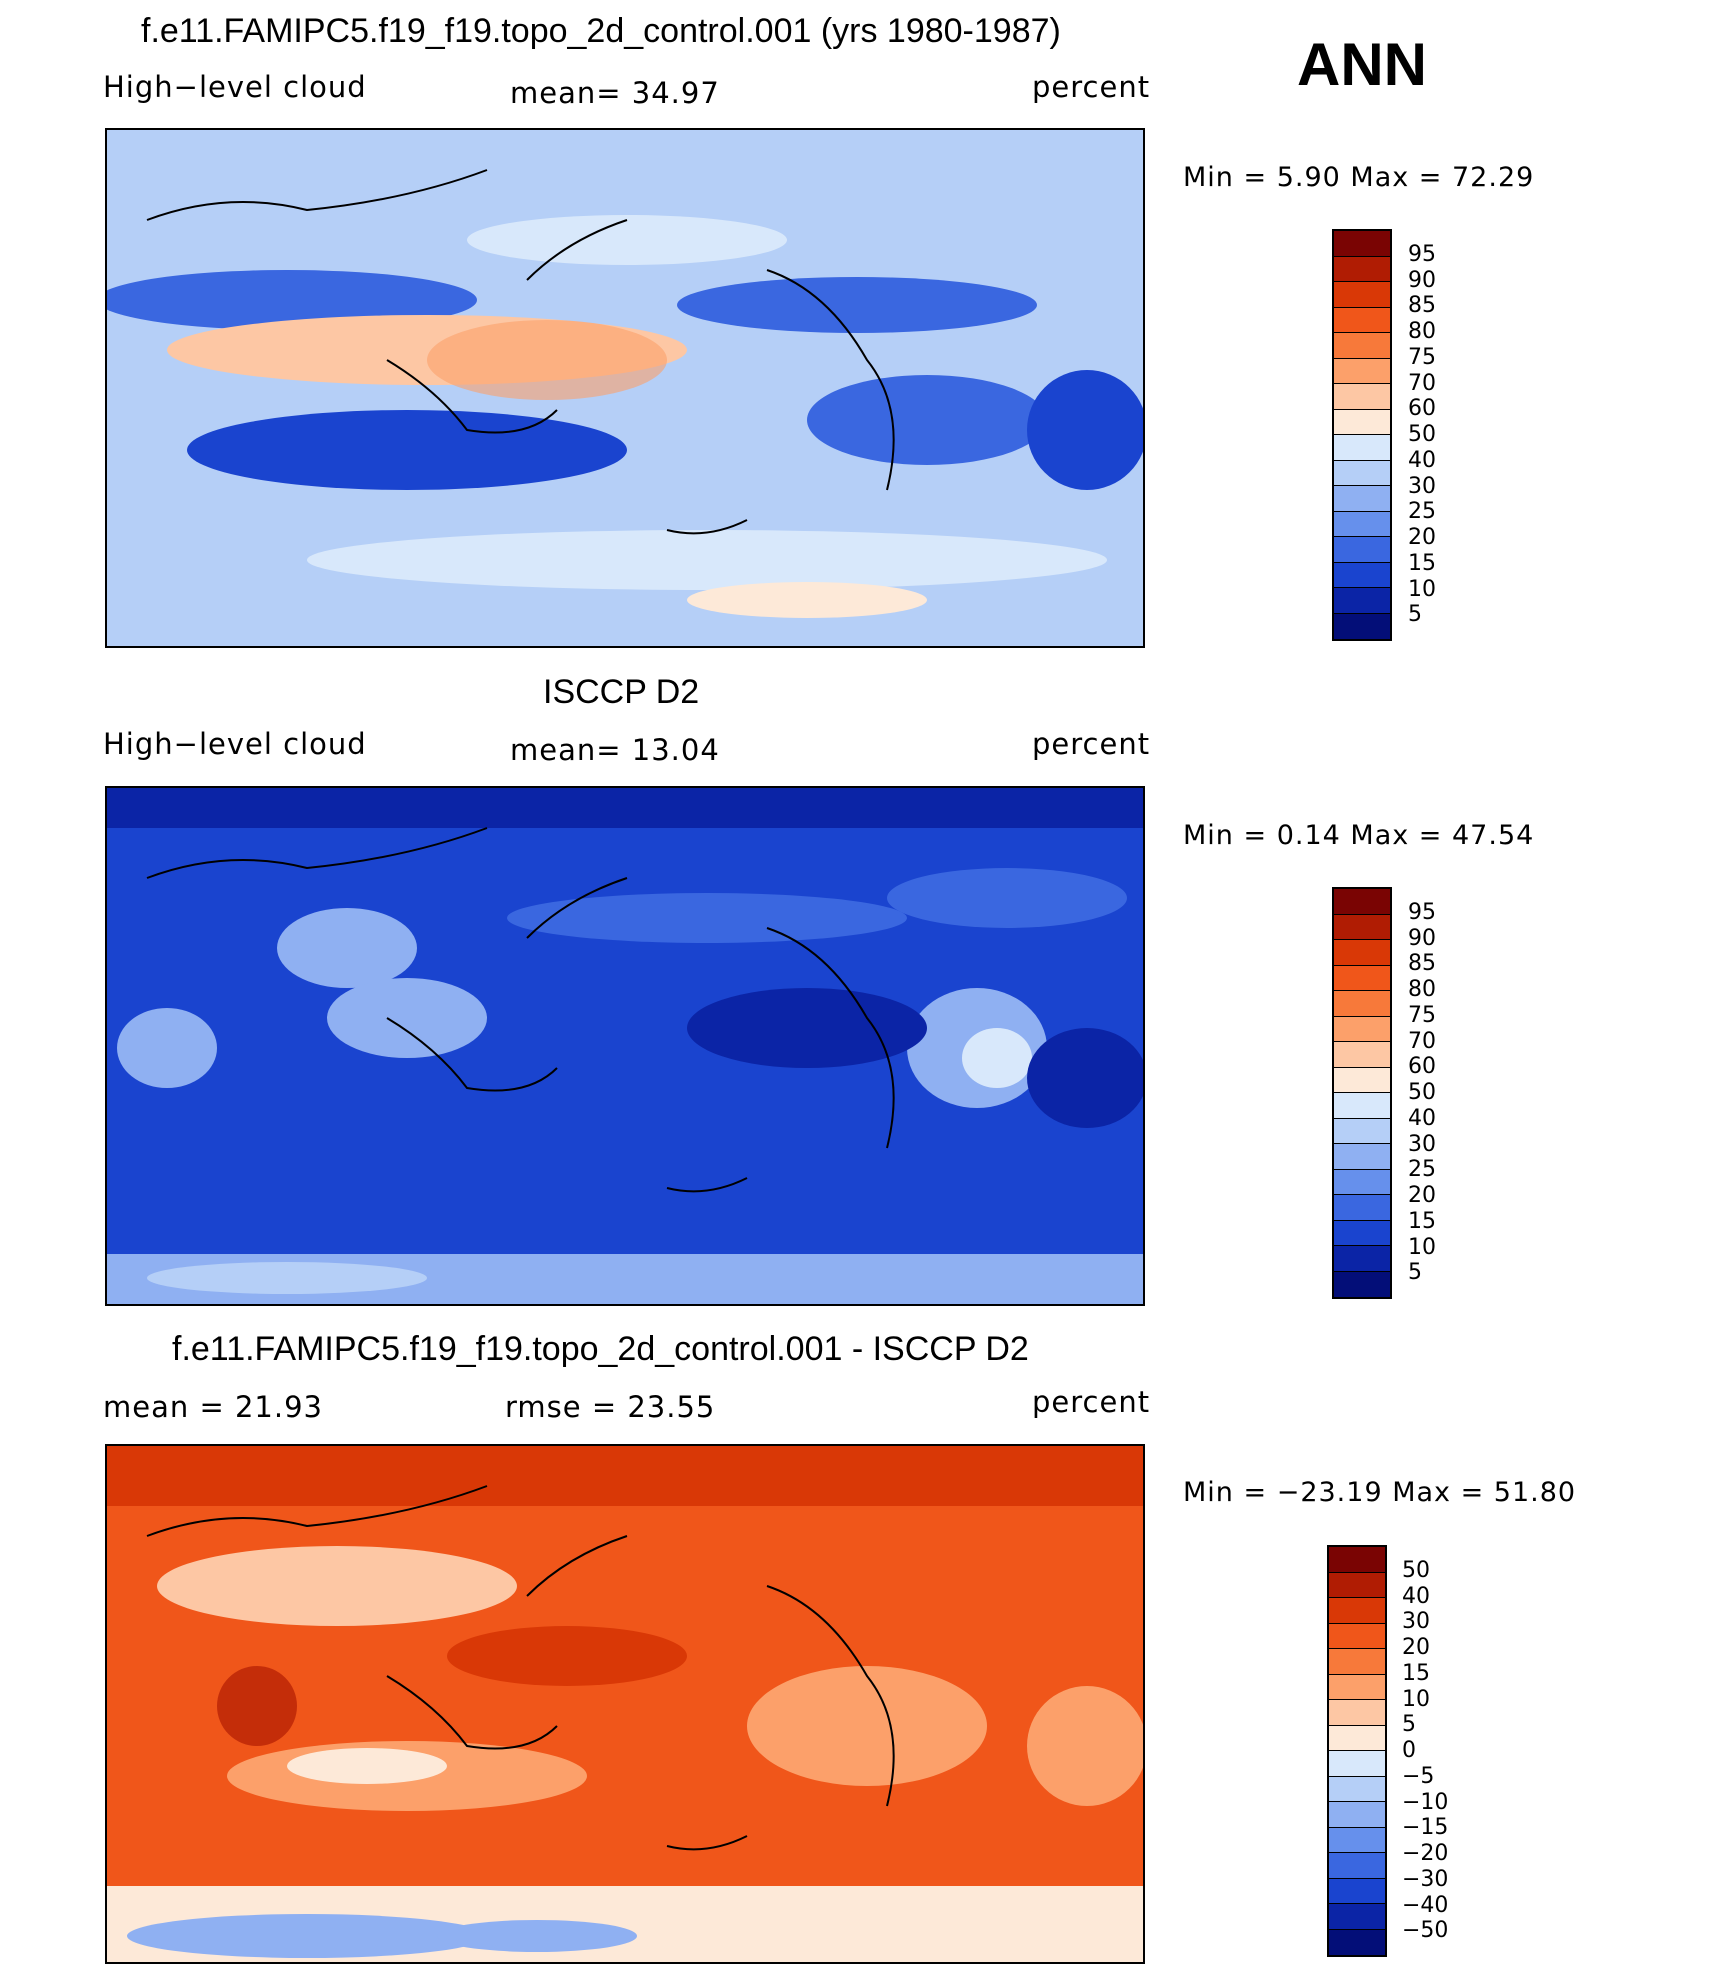 Image resolution: width=1710 pixels, height=1981 pixels. Describe the element at coordinates (1409, 1750) in the screenshot. I see `colorbar-tick-label: 0` at that location.